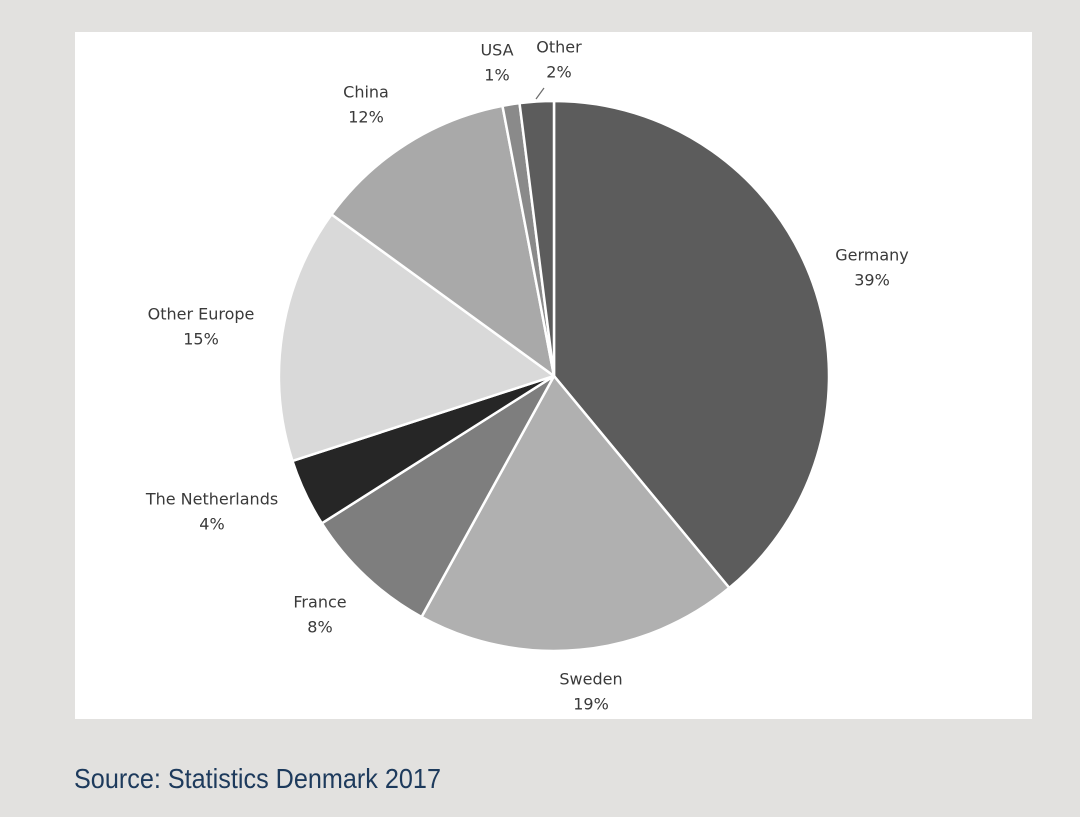  Describe the element at coordinates (201, 339) in the screenshot. I see `slice-value-other-europe: 15%` at that location.